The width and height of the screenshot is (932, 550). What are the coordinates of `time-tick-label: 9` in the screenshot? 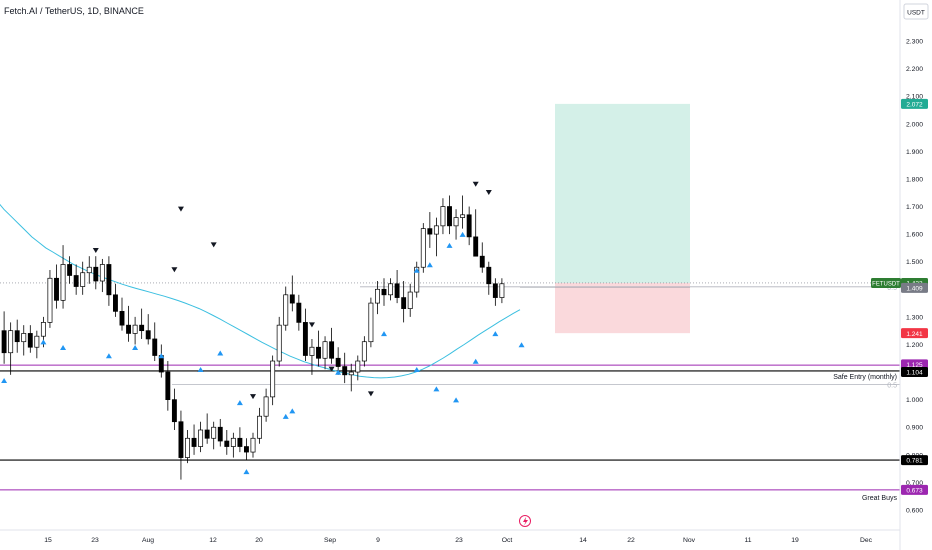 It's located at (378, 540).